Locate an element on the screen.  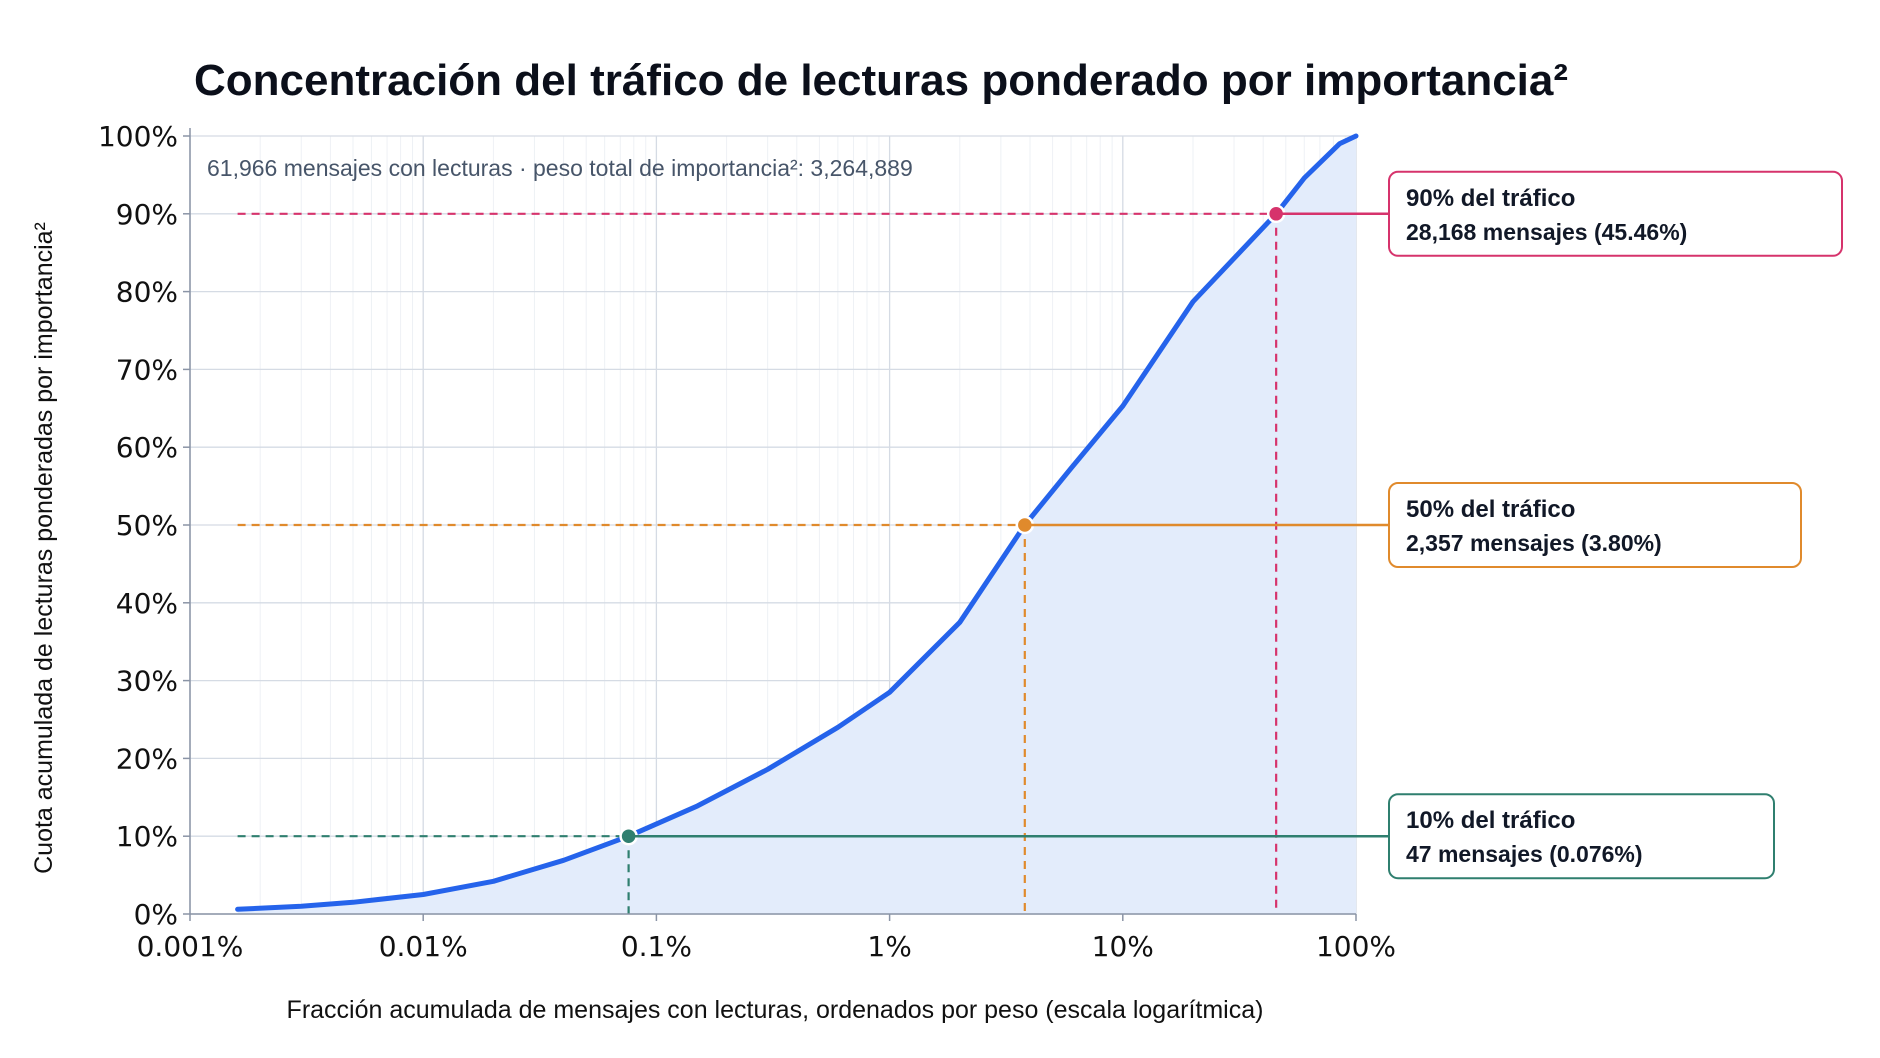
y-tick-label: 100% is located at coordinates (138, 136).